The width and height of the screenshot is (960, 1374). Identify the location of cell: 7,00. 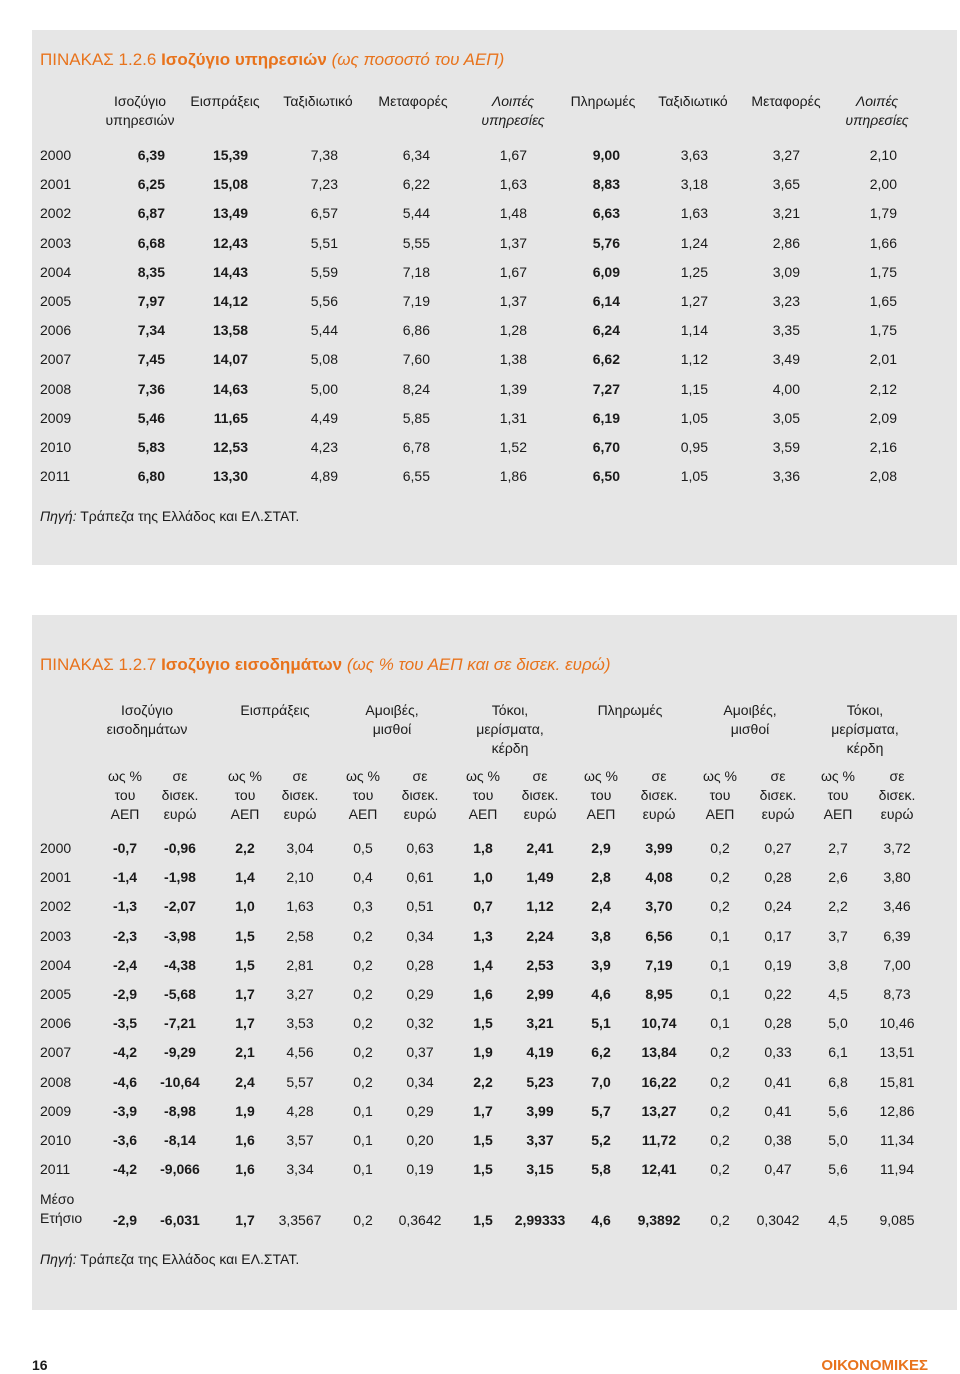
(897, 964).